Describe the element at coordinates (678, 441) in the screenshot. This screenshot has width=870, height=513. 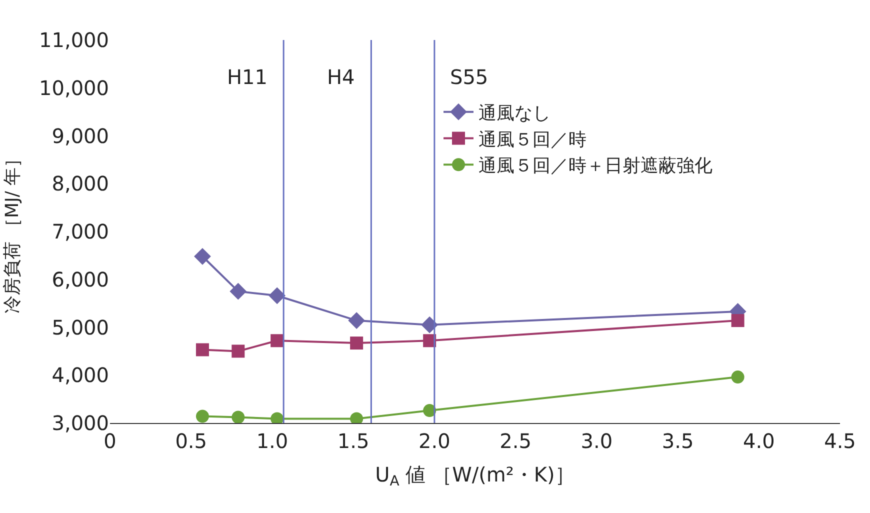
I see `x-tick-label: 3.5` at that location.